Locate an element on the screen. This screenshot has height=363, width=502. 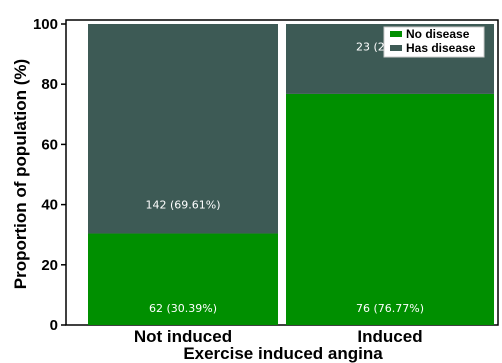
y-tick-label-60: 60 is located at coordinates (49, 144).